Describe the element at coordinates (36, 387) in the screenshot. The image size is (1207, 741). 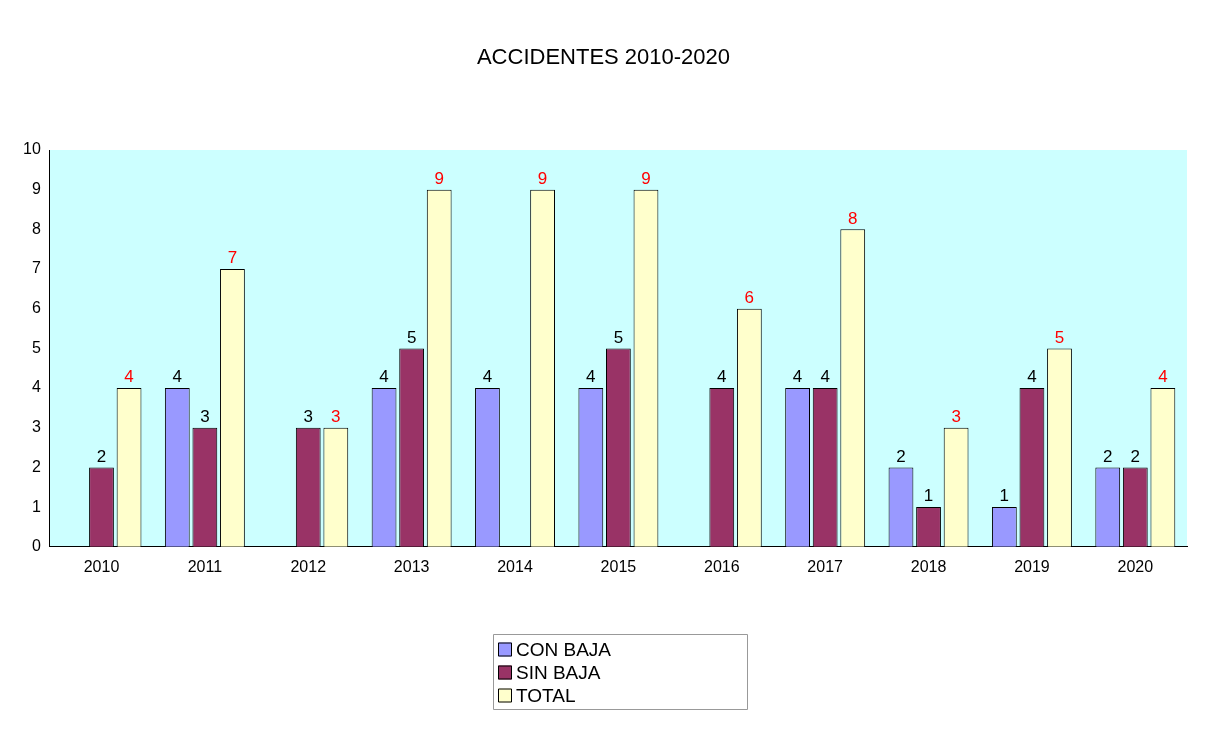
I see `y-tick-label: 4` at that location.